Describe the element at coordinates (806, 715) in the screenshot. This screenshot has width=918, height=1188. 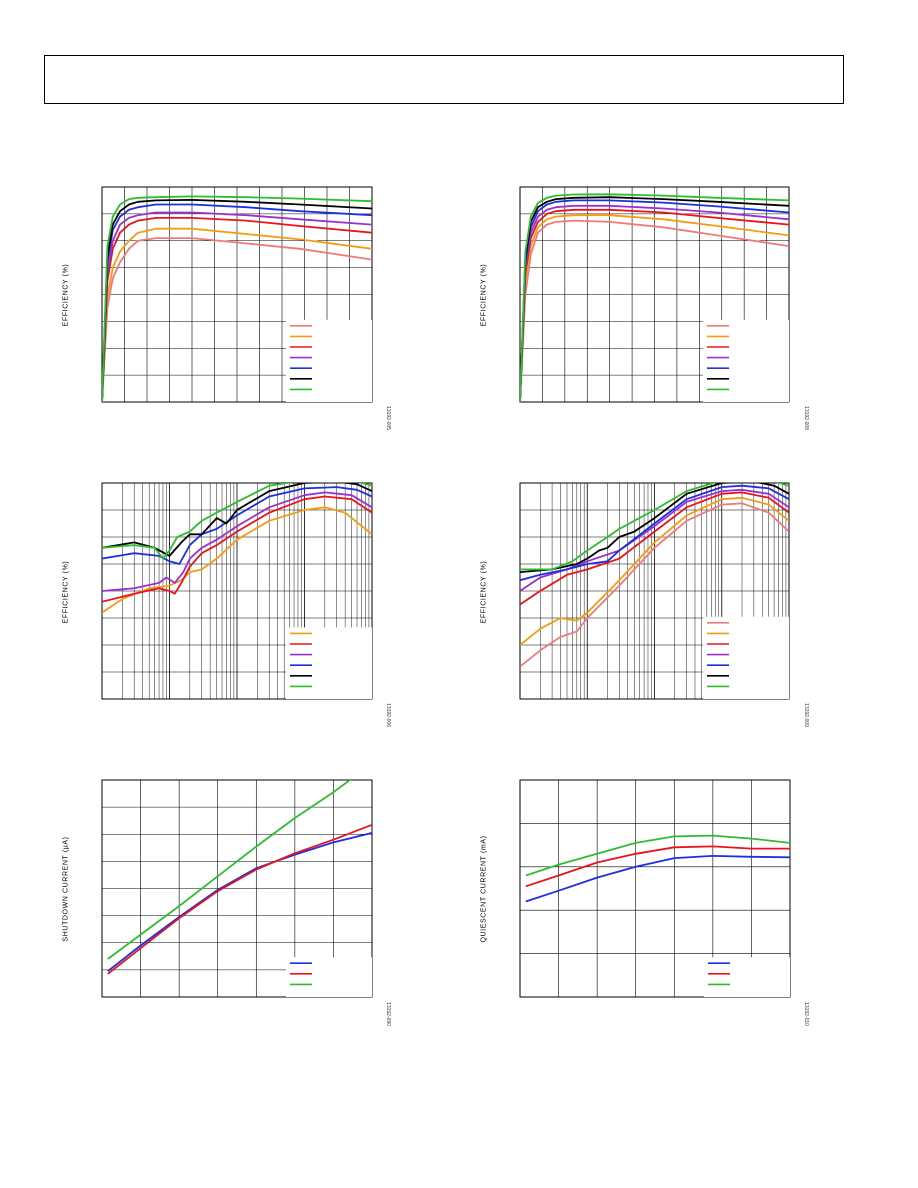
I see `figure-id: 13192-009` at that location.